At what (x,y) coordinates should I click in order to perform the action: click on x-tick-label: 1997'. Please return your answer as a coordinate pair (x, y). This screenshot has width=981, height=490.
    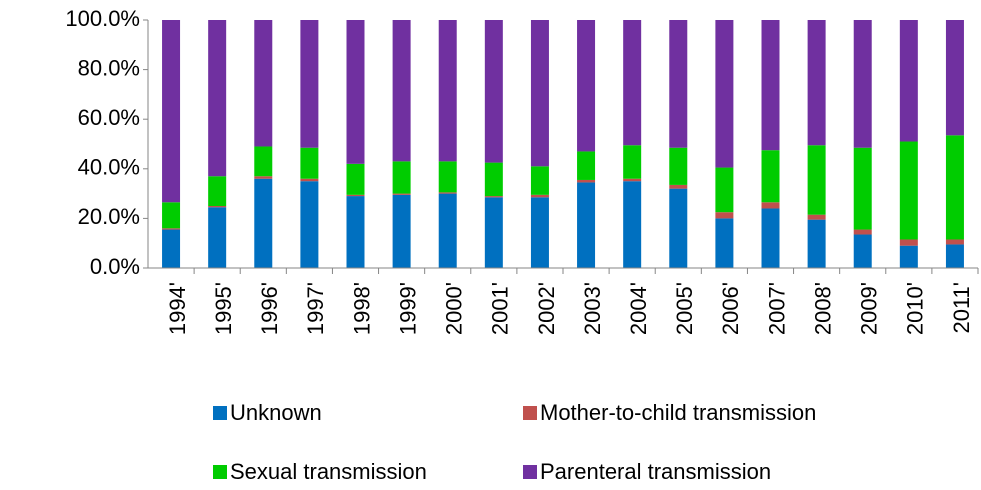
    Looking at the image, I should click on (315, 308).